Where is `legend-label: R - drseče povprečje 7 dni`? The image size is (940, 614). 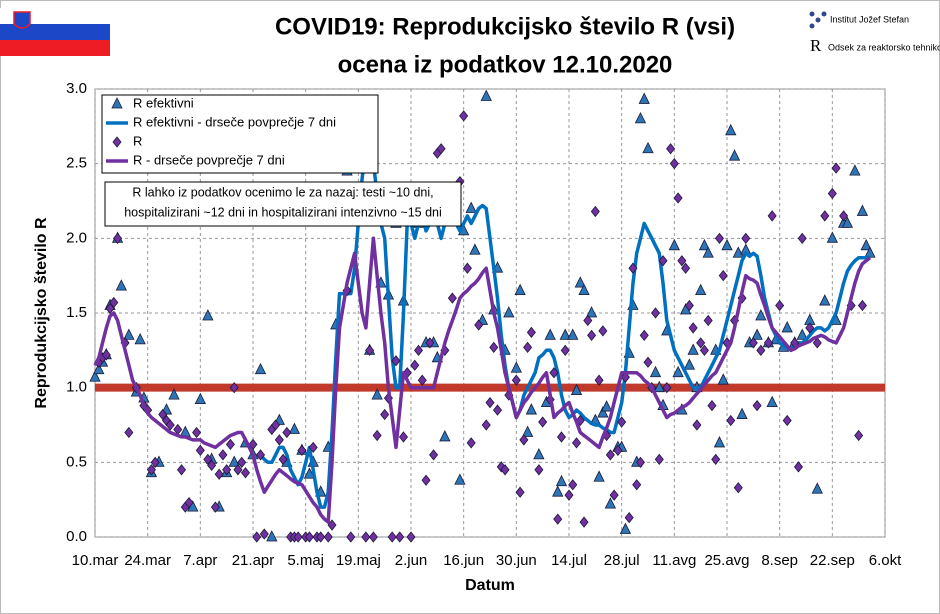 legend-label: R - drseče povprečje 7 dni is located at coordinates (209, 159).